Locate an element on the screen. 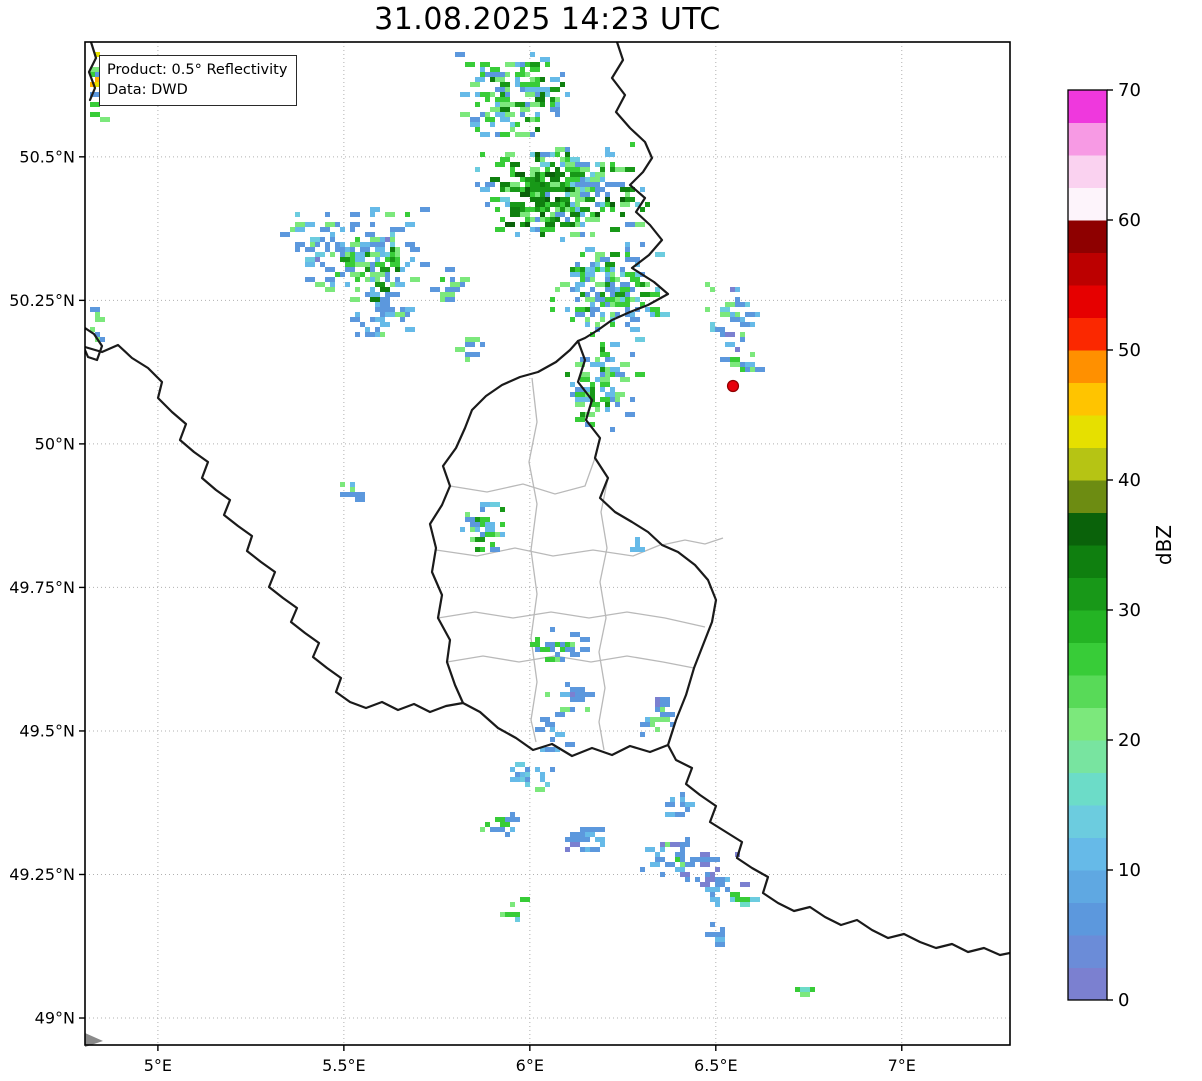  y-tick-label: 49°N is located at coordinates (55, 1018).